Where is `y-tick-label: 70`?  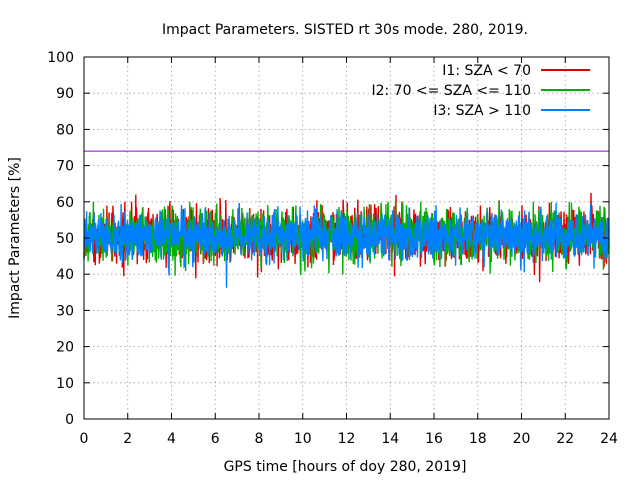
y-tick-label: 70 is located at coordinates (65, 167).